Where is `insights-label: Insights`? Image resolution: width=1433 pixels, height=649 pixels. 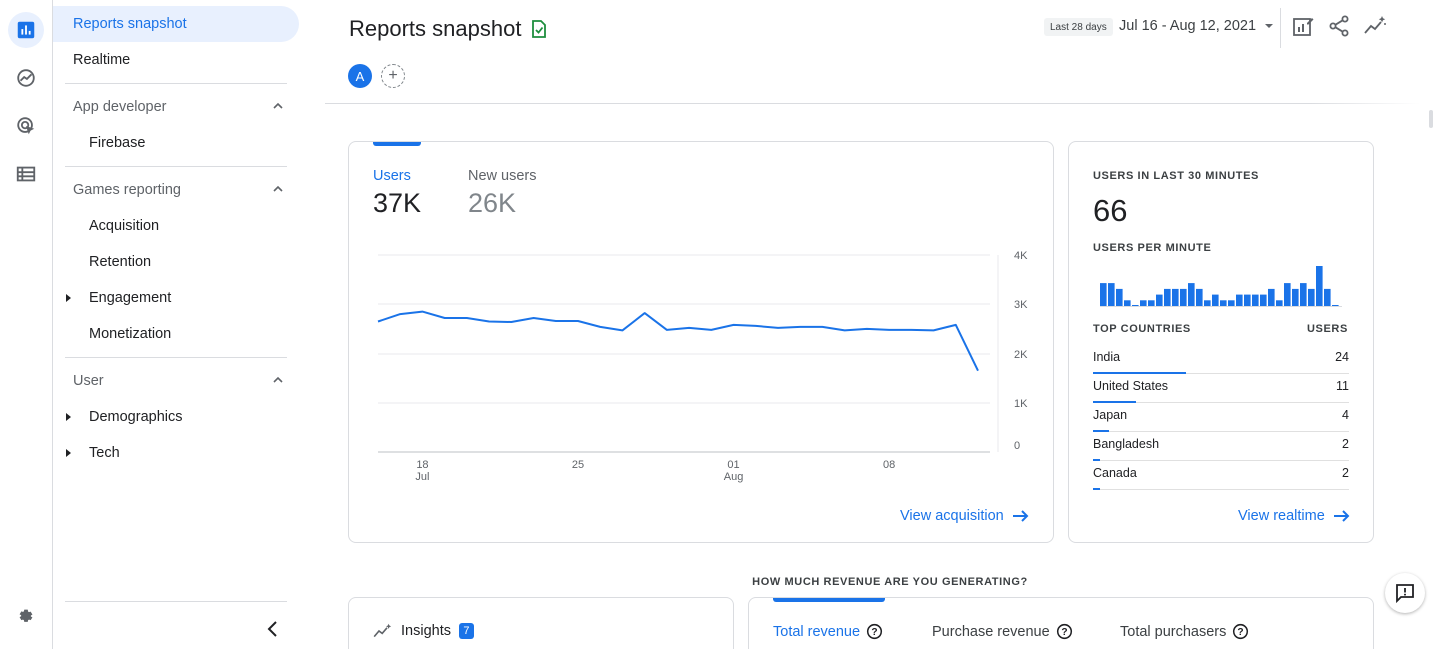
insights-label: Insights is located at coordinates (426, 631).